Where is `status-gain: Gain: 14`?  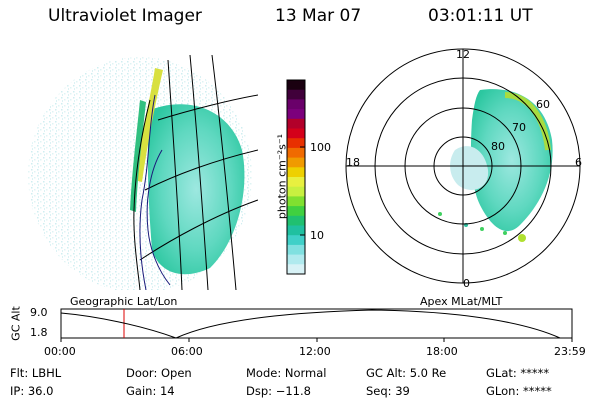 status-gain: Gain: 14 is located at coordinates (150, 391).